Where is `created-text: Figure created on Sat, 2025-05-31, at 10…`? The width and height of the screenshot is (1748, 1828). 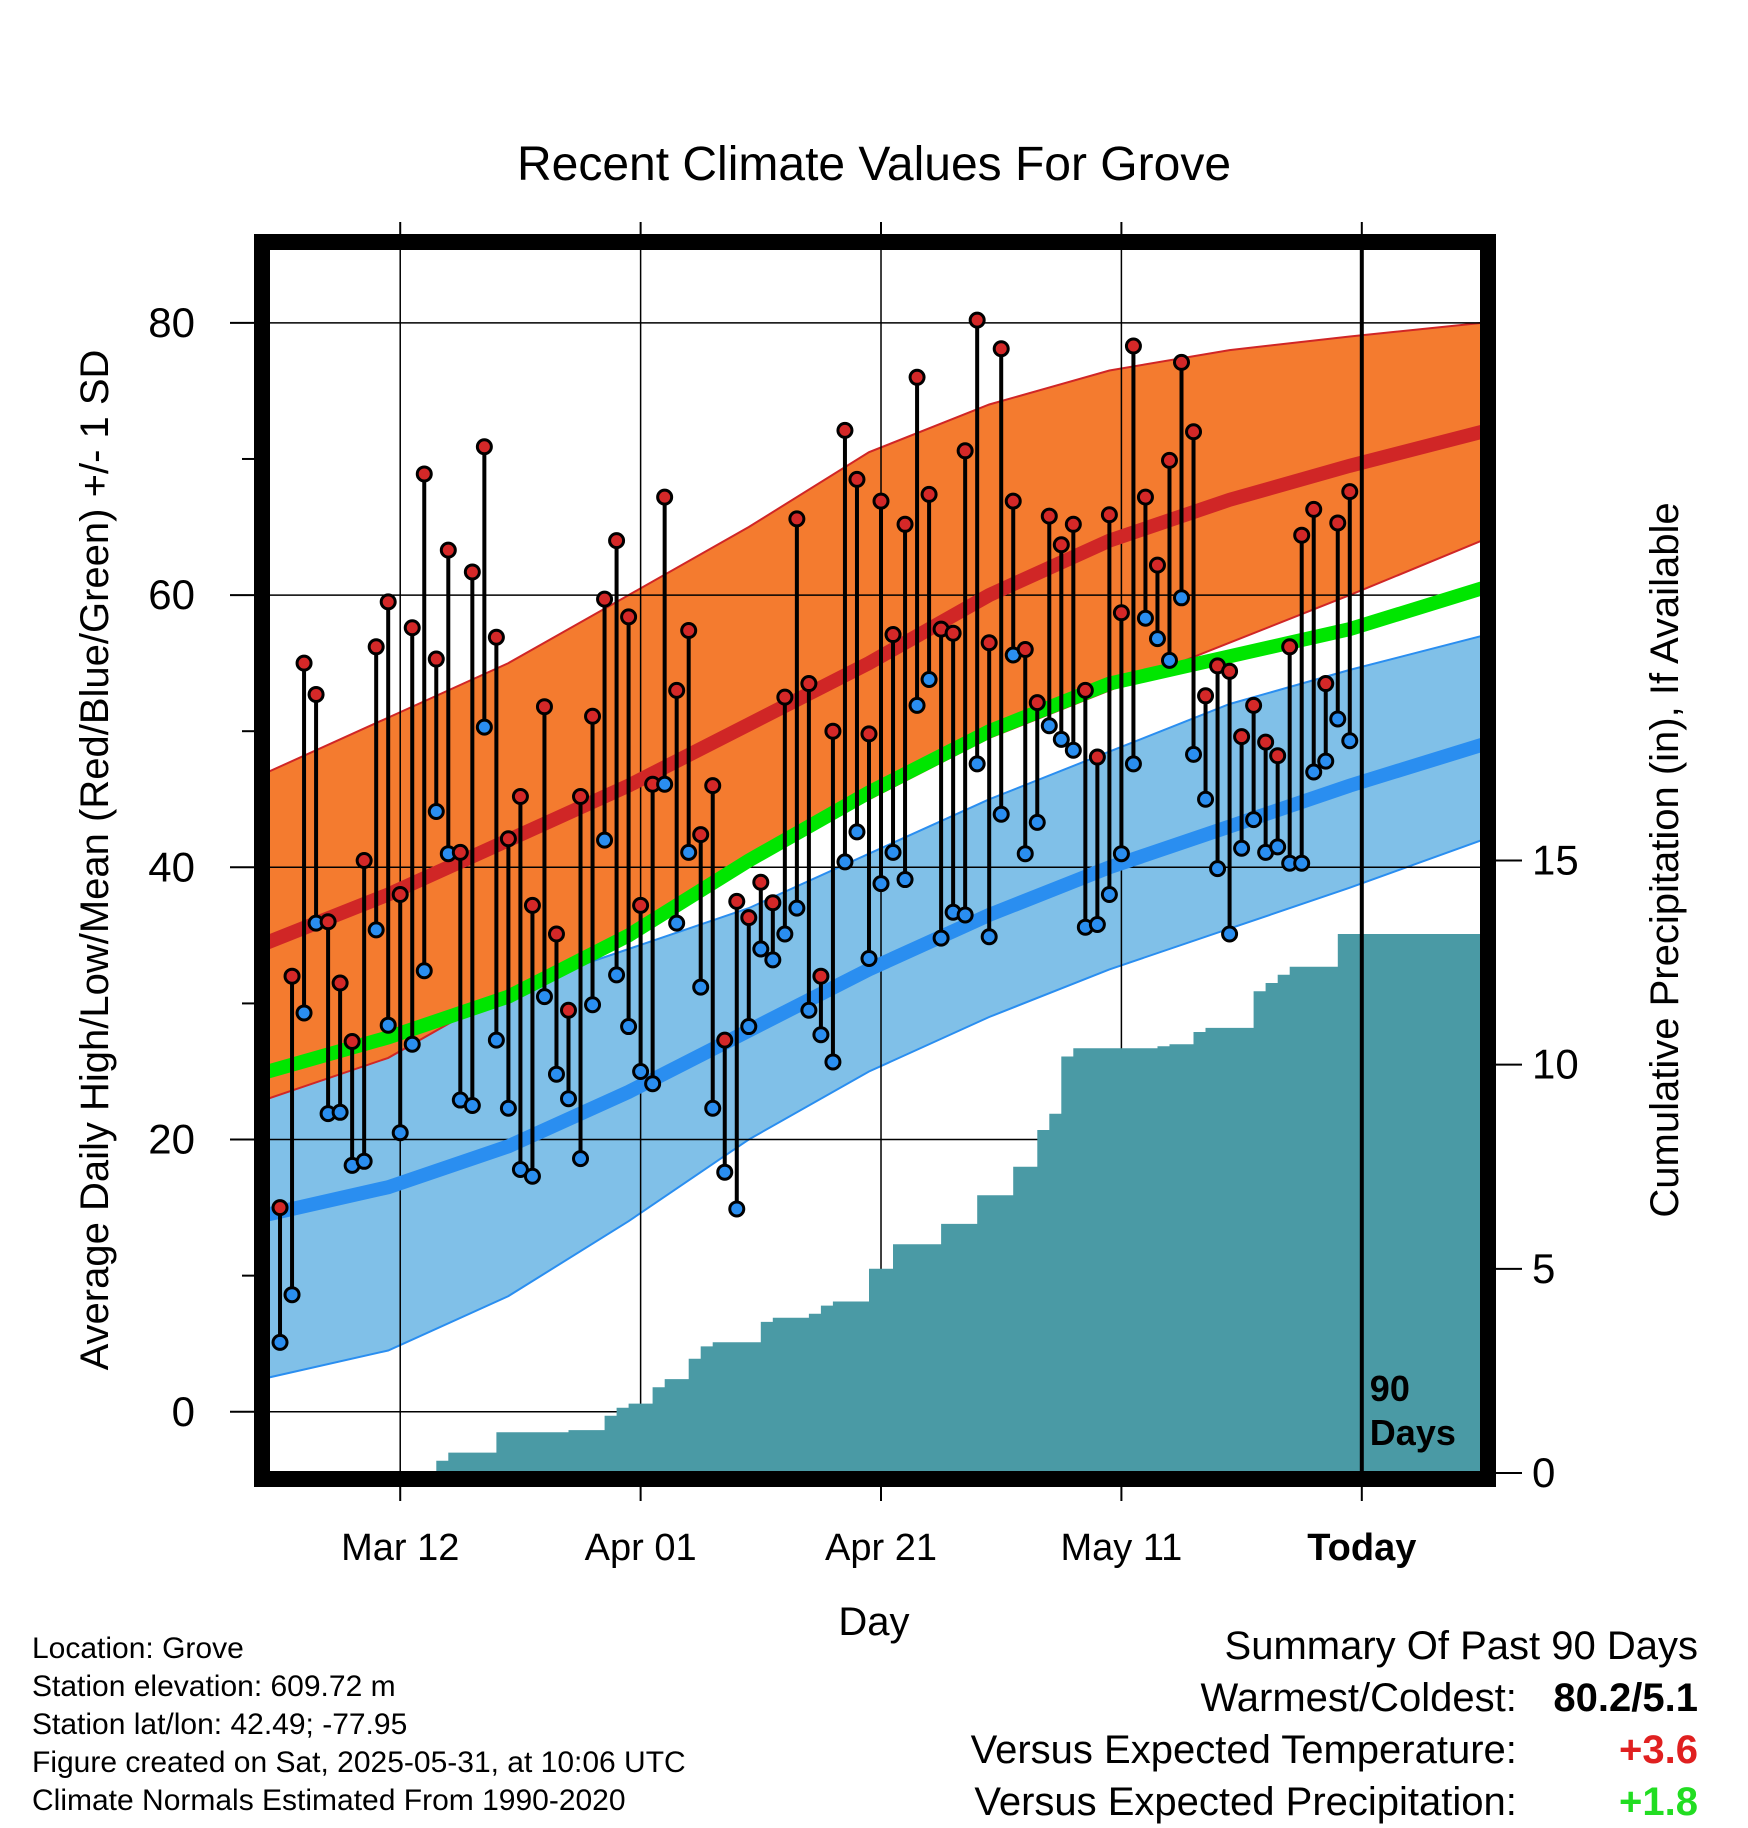
created-text: Figure created on Sat, 2025-05-31, at 10… is located at coordinates (359, 1762).